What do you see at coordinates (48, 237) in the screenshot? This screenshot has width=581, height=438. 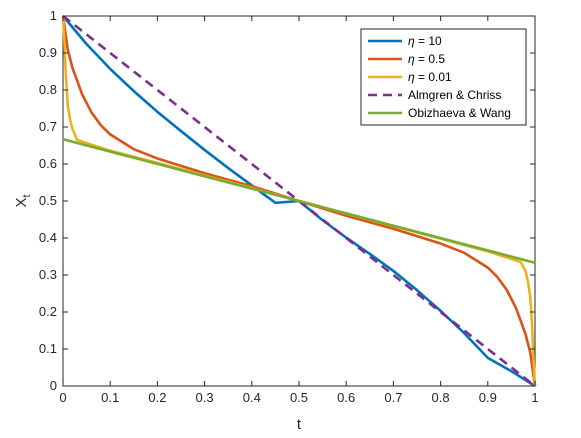 I see `y-tick-label: 0.4` at bounding box center [48, 237].